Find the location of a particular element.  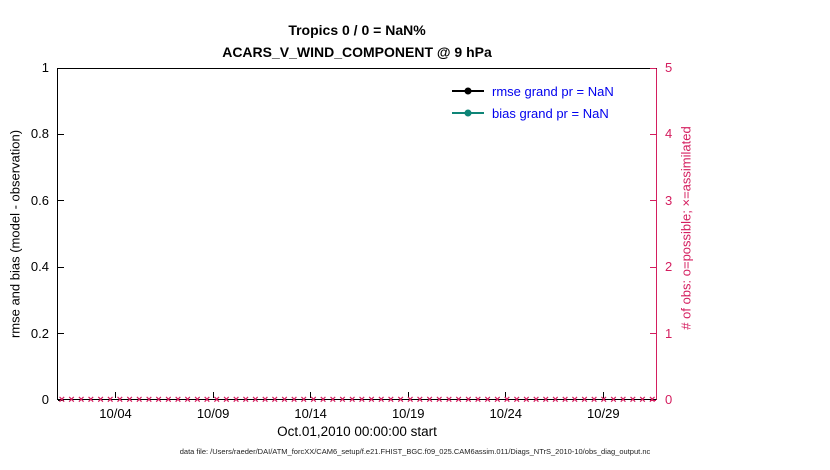

x-tick-label: 10/09 is located at coordinates (213, 413).